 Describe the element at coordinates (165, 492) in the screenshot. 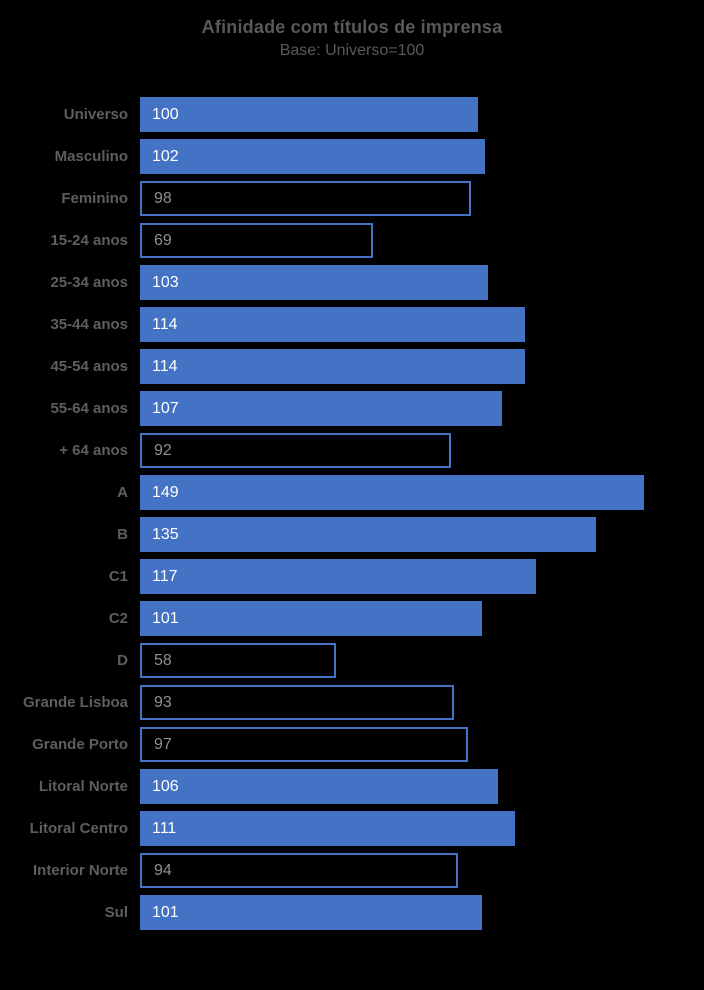

I see `value-label: 149` at that location.